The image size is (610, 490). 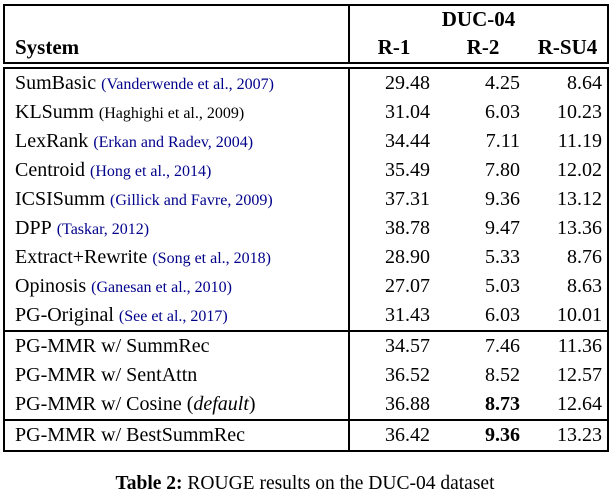 I want to click on system-cell: DPP (Taskar, 2012), so click(x=177, y=228).